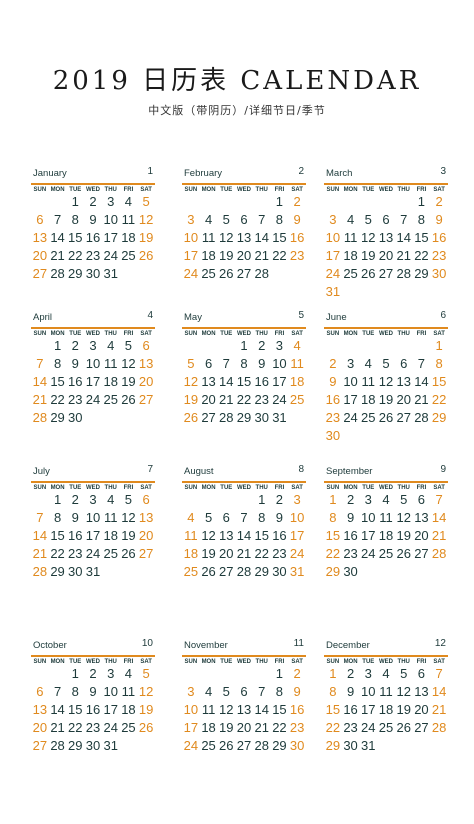 The image size is (474, 824). Describe the element at coordinates (279, 219) in the screenshot. I see `day-number: 8` at that location.